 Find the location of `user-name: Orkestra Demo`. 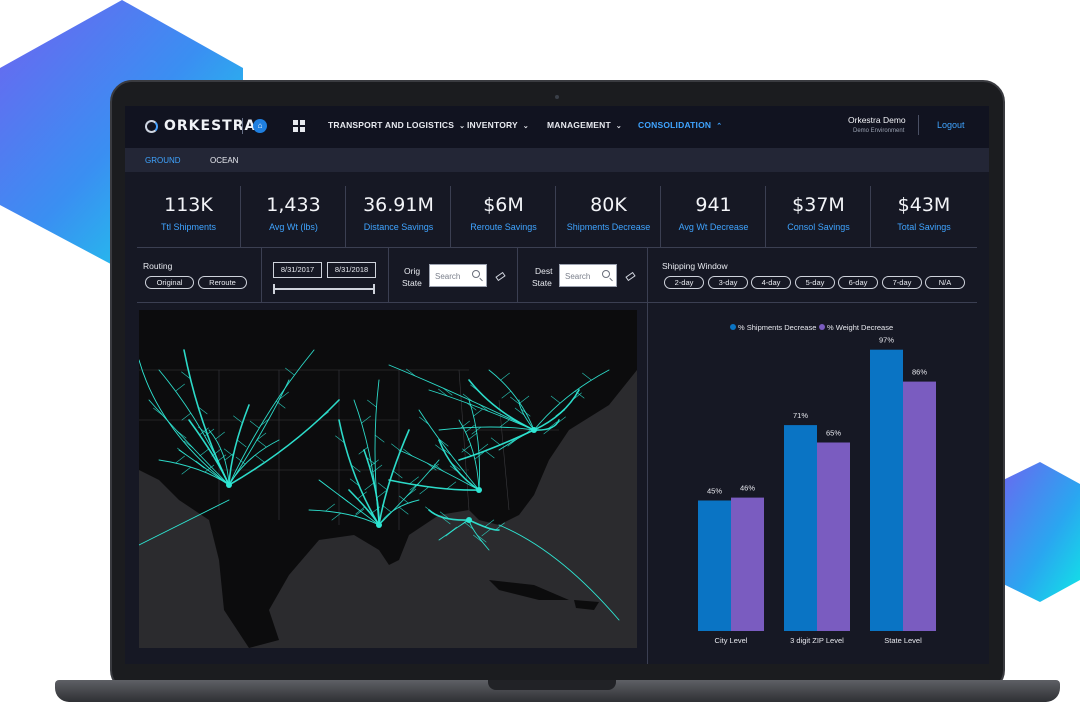

user-name: Orkestra Demo is located at coordinates (877, 120).